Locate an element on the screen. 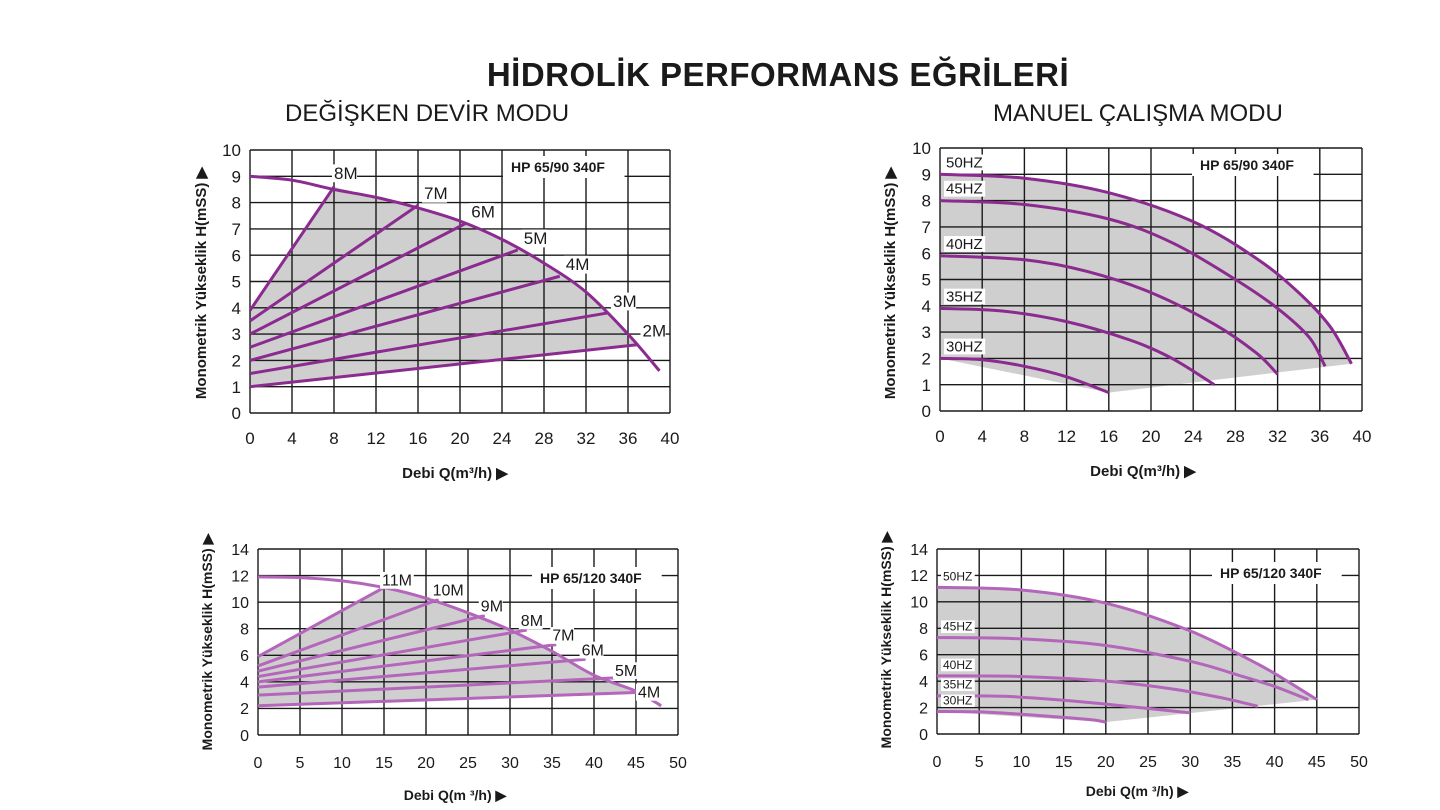 The width and height of the screenshot is (1440, 810). x-tick-label: 32 is located at coordinates (586, 438).